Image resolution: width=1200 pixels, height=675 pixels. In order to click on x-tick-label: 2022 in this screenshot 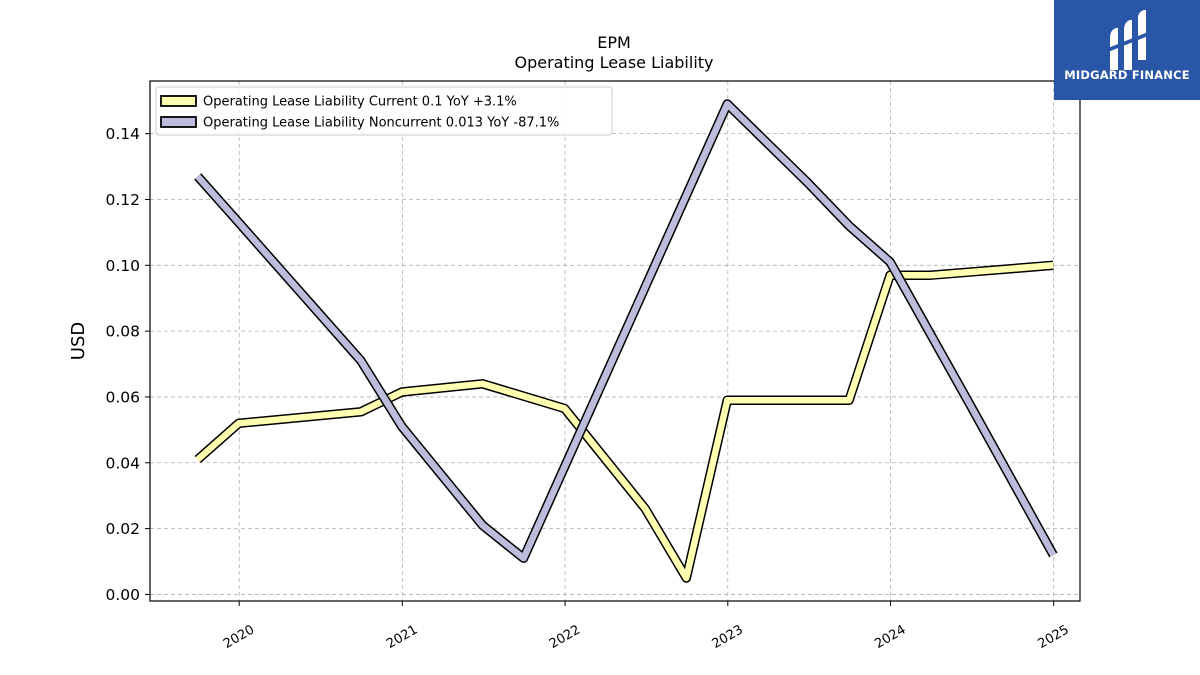, I will do `click(565, 637)`.